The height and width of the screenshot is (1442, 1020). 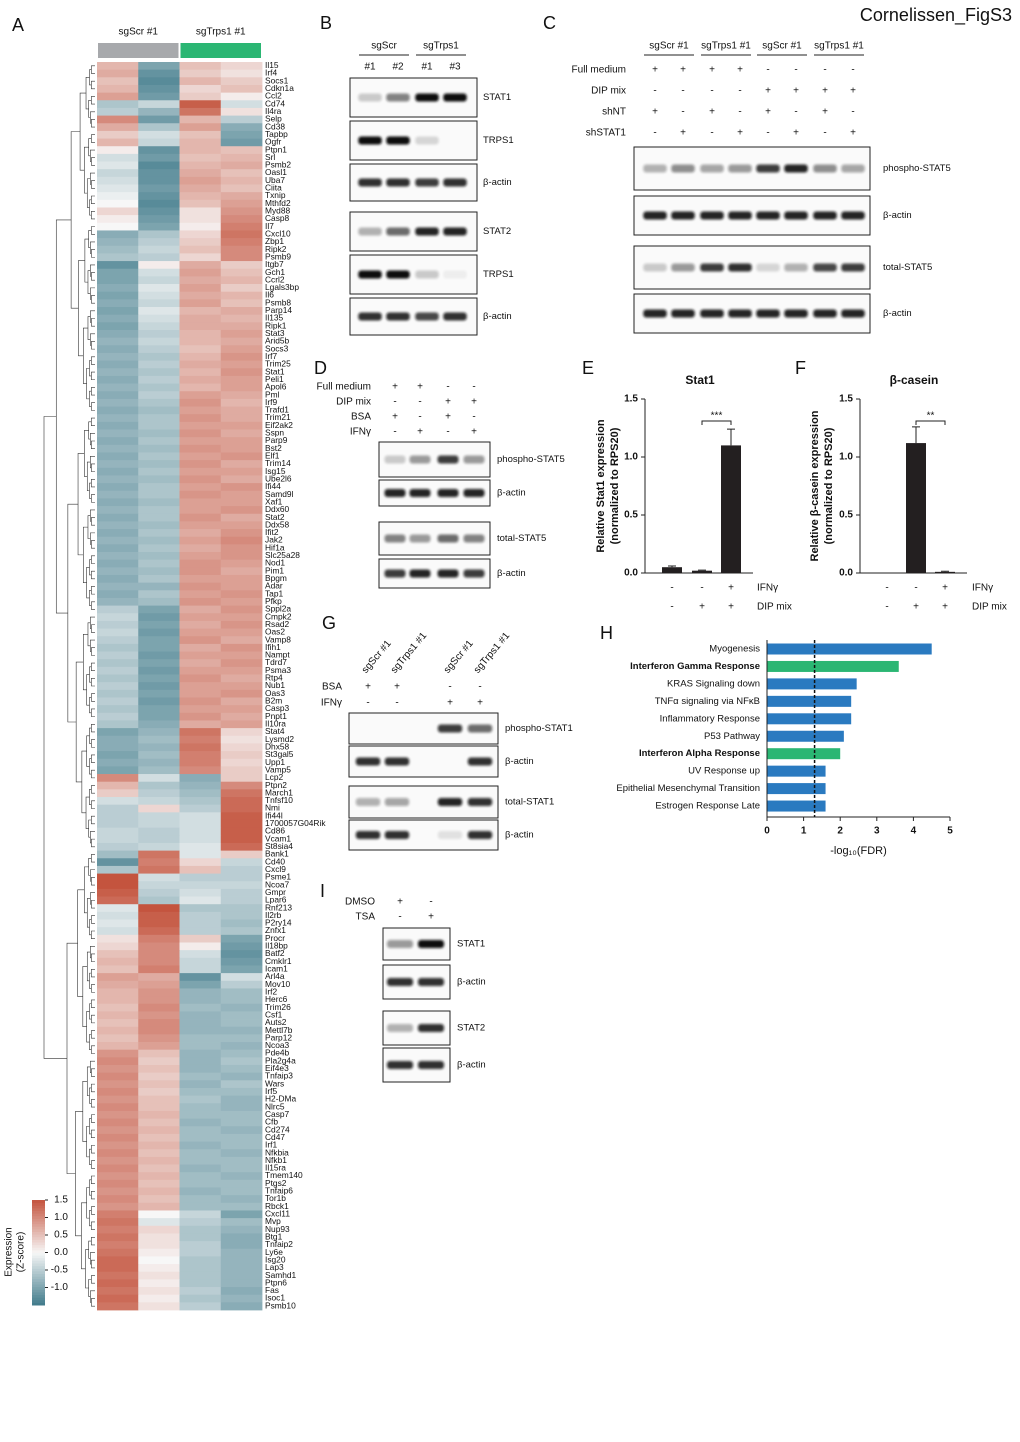 I want to click on x-tick-label: 0, so click(x=767, y=831).